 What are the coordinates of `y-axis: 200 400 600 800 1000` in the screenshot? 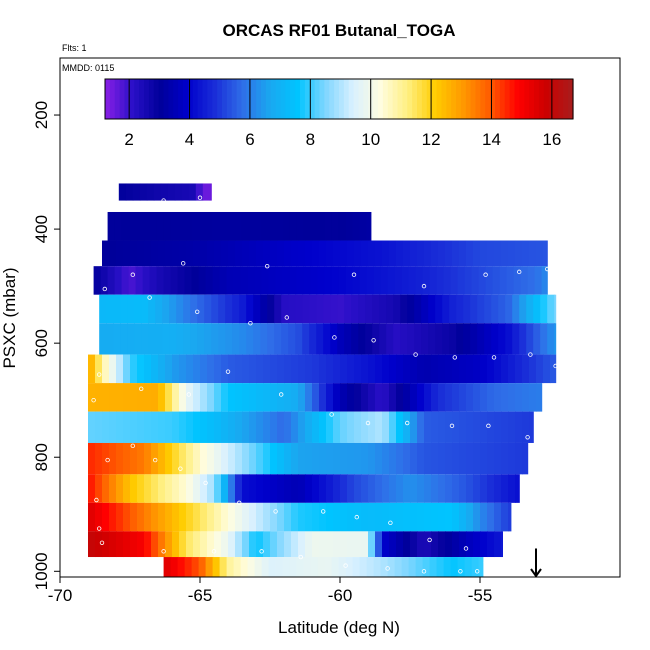 It's located at (46, 345).